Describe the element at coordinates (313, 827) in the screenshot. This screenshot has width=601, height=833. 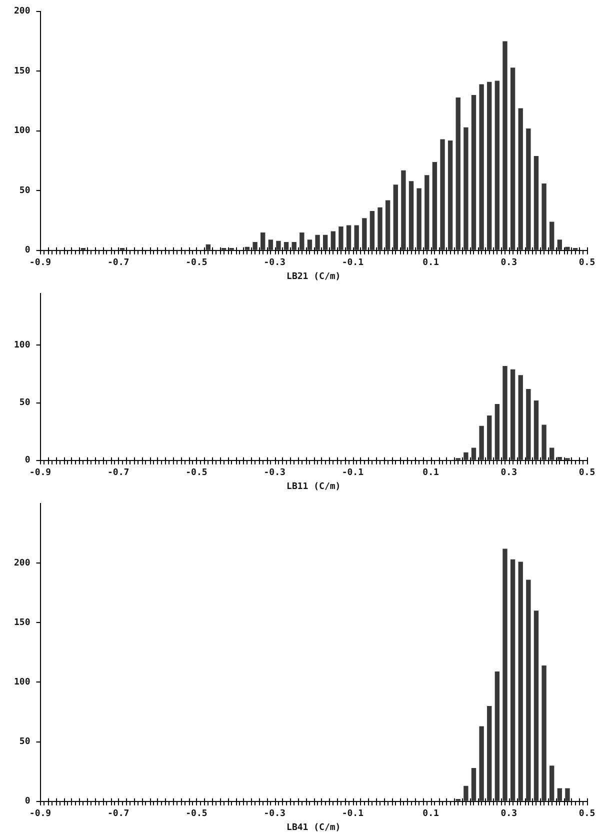
I see `x-axis-title: LB41 (C/m)` at that location.